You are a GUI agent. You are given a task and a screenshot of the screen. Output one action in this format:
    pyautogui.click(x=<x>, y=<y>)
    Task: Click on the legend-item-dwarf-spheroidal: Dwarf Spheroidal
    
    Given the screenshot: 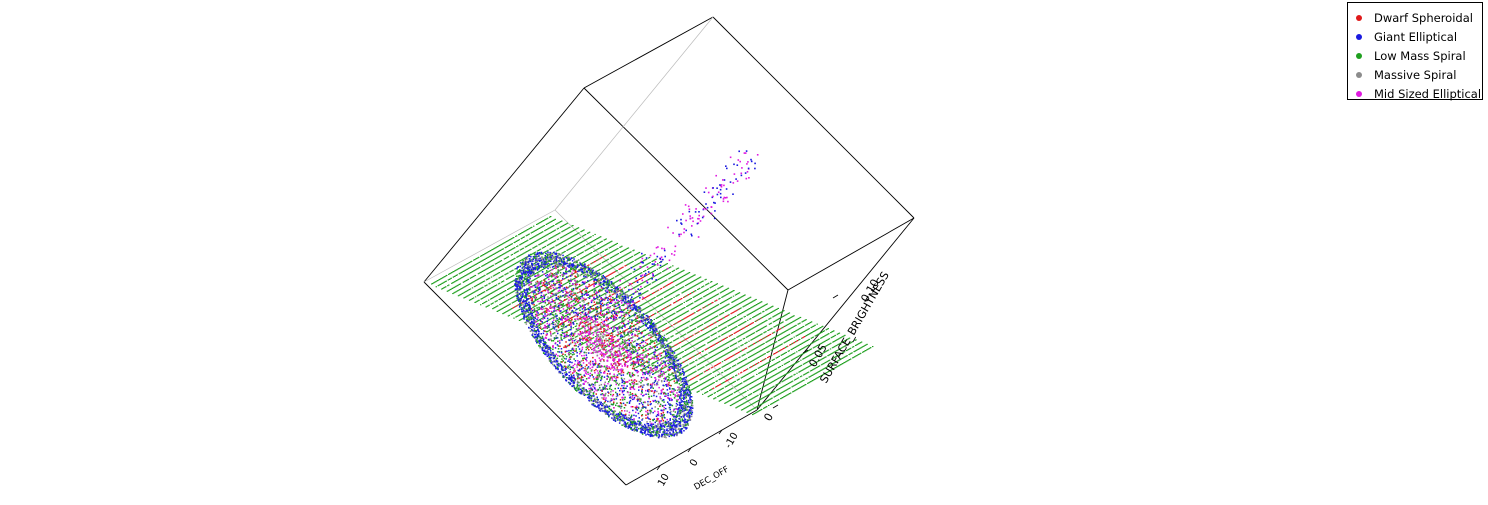 What is the action you would take?
    pyautogui.click(x=1419, y=17)
    